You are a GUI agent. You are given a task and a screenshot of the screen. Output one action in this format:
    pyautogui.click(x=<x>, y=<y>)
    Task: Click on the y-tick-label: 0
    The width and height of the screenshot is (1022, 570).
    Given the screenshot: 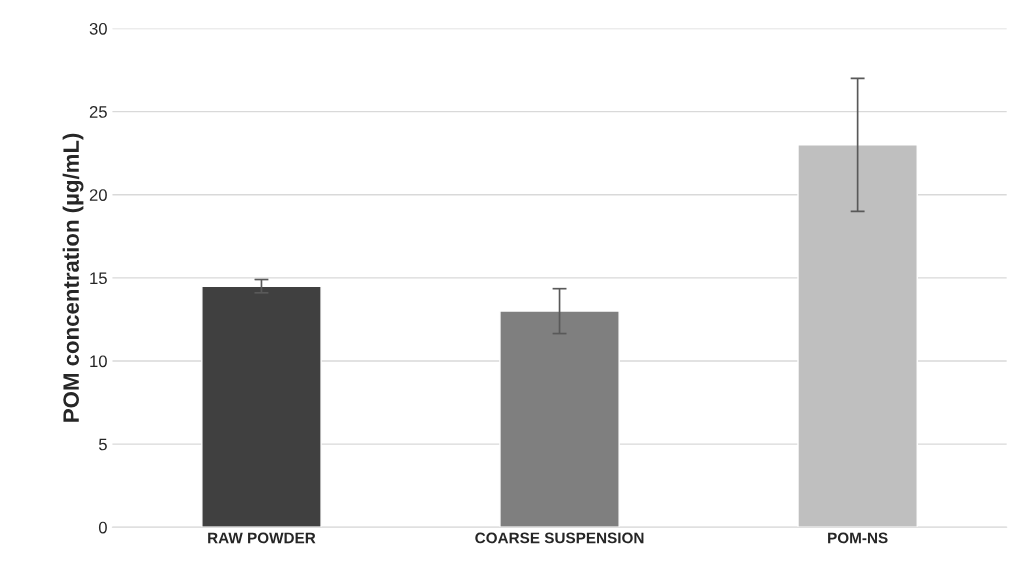 What is the action you would take?
    pyautogui.click(x=102, y=527)
    